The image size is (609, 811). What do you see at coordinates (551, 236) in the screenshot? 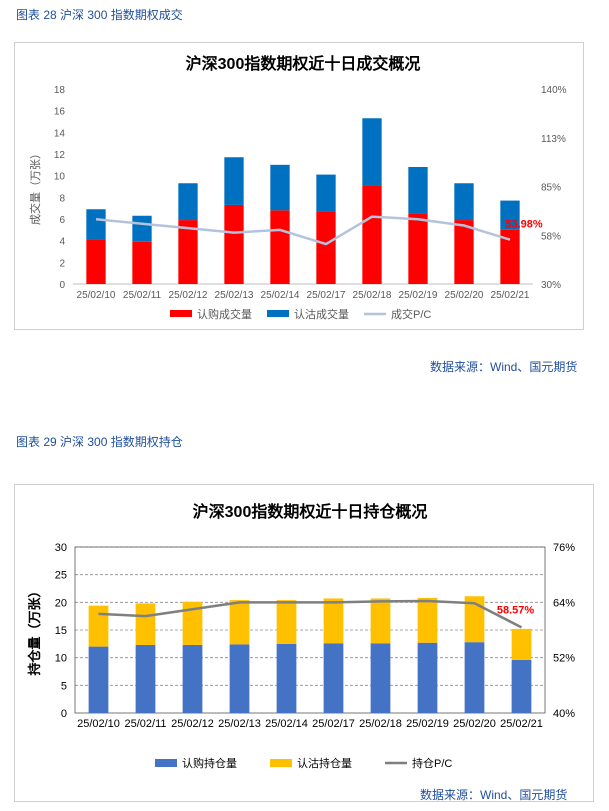
I see `y2-tick-label: 58%` at bounding box center [551, 236].